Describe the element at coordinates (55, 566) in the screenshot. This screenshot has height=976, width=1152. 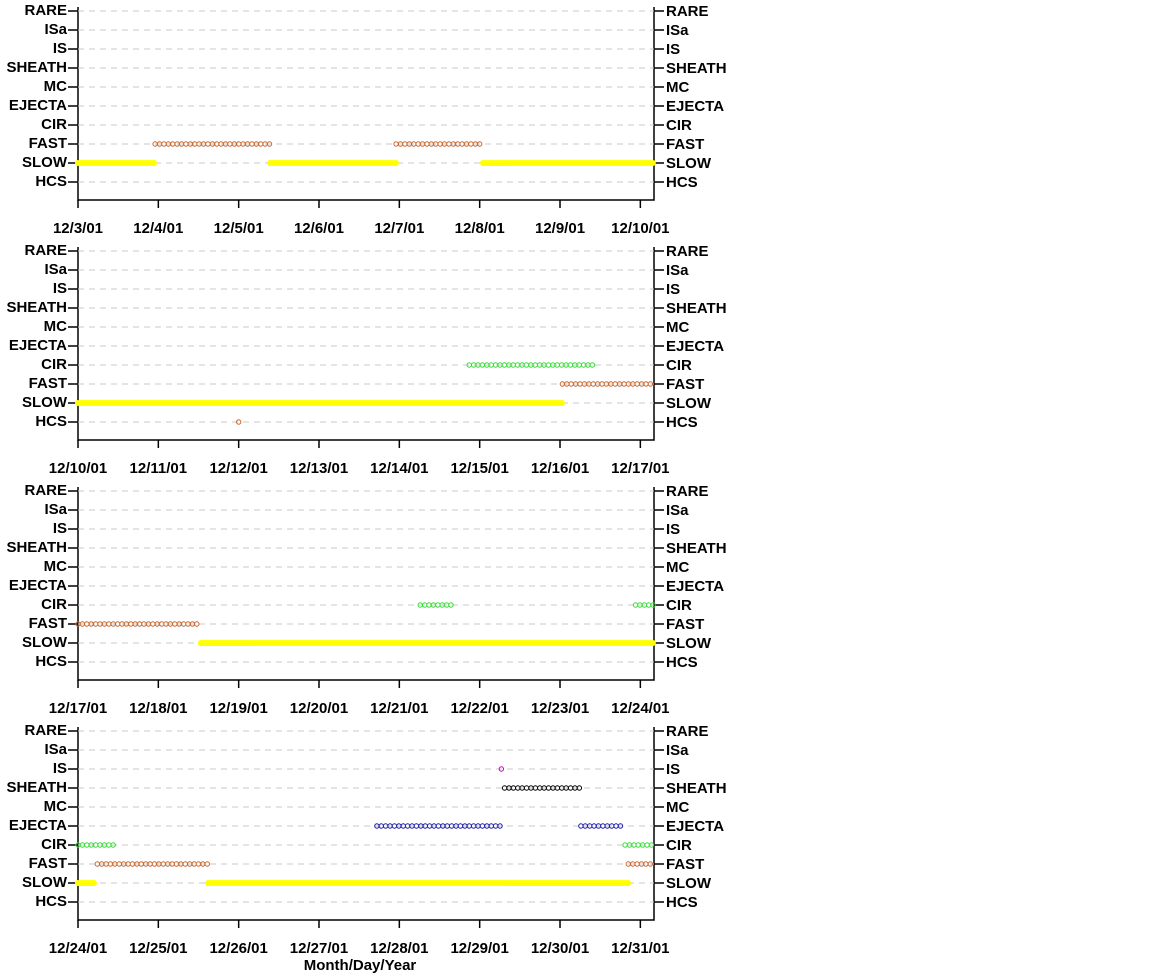
I see `y-tick-label: MC` at that location.